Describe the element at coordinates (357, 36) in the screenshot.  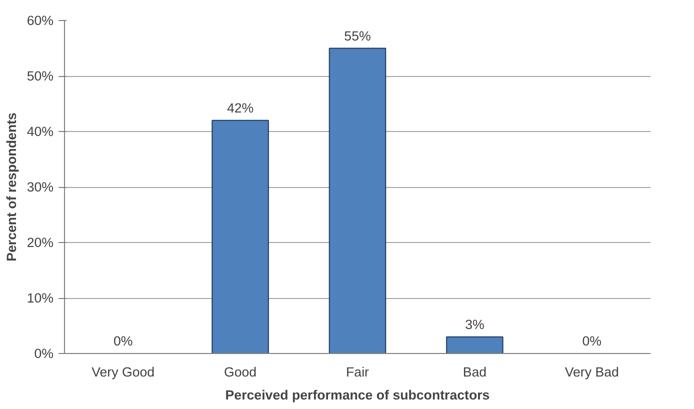
I see `data-label: 55%` at that location.